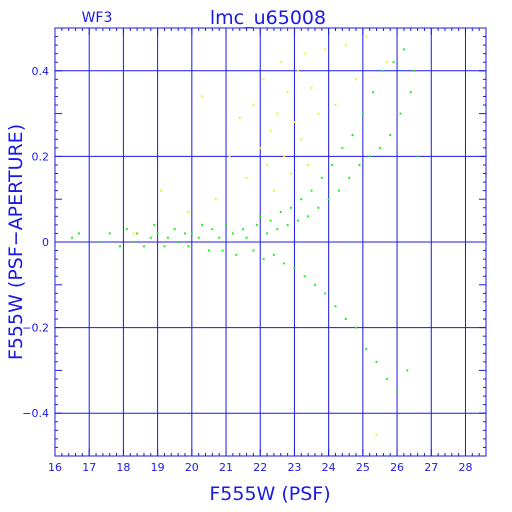 This screenshot has height=512, width=512. What do you see at coordinates (260, 467) in the screenshot?
I see `x-tick-label: 22` at bounding box center [260, 467].